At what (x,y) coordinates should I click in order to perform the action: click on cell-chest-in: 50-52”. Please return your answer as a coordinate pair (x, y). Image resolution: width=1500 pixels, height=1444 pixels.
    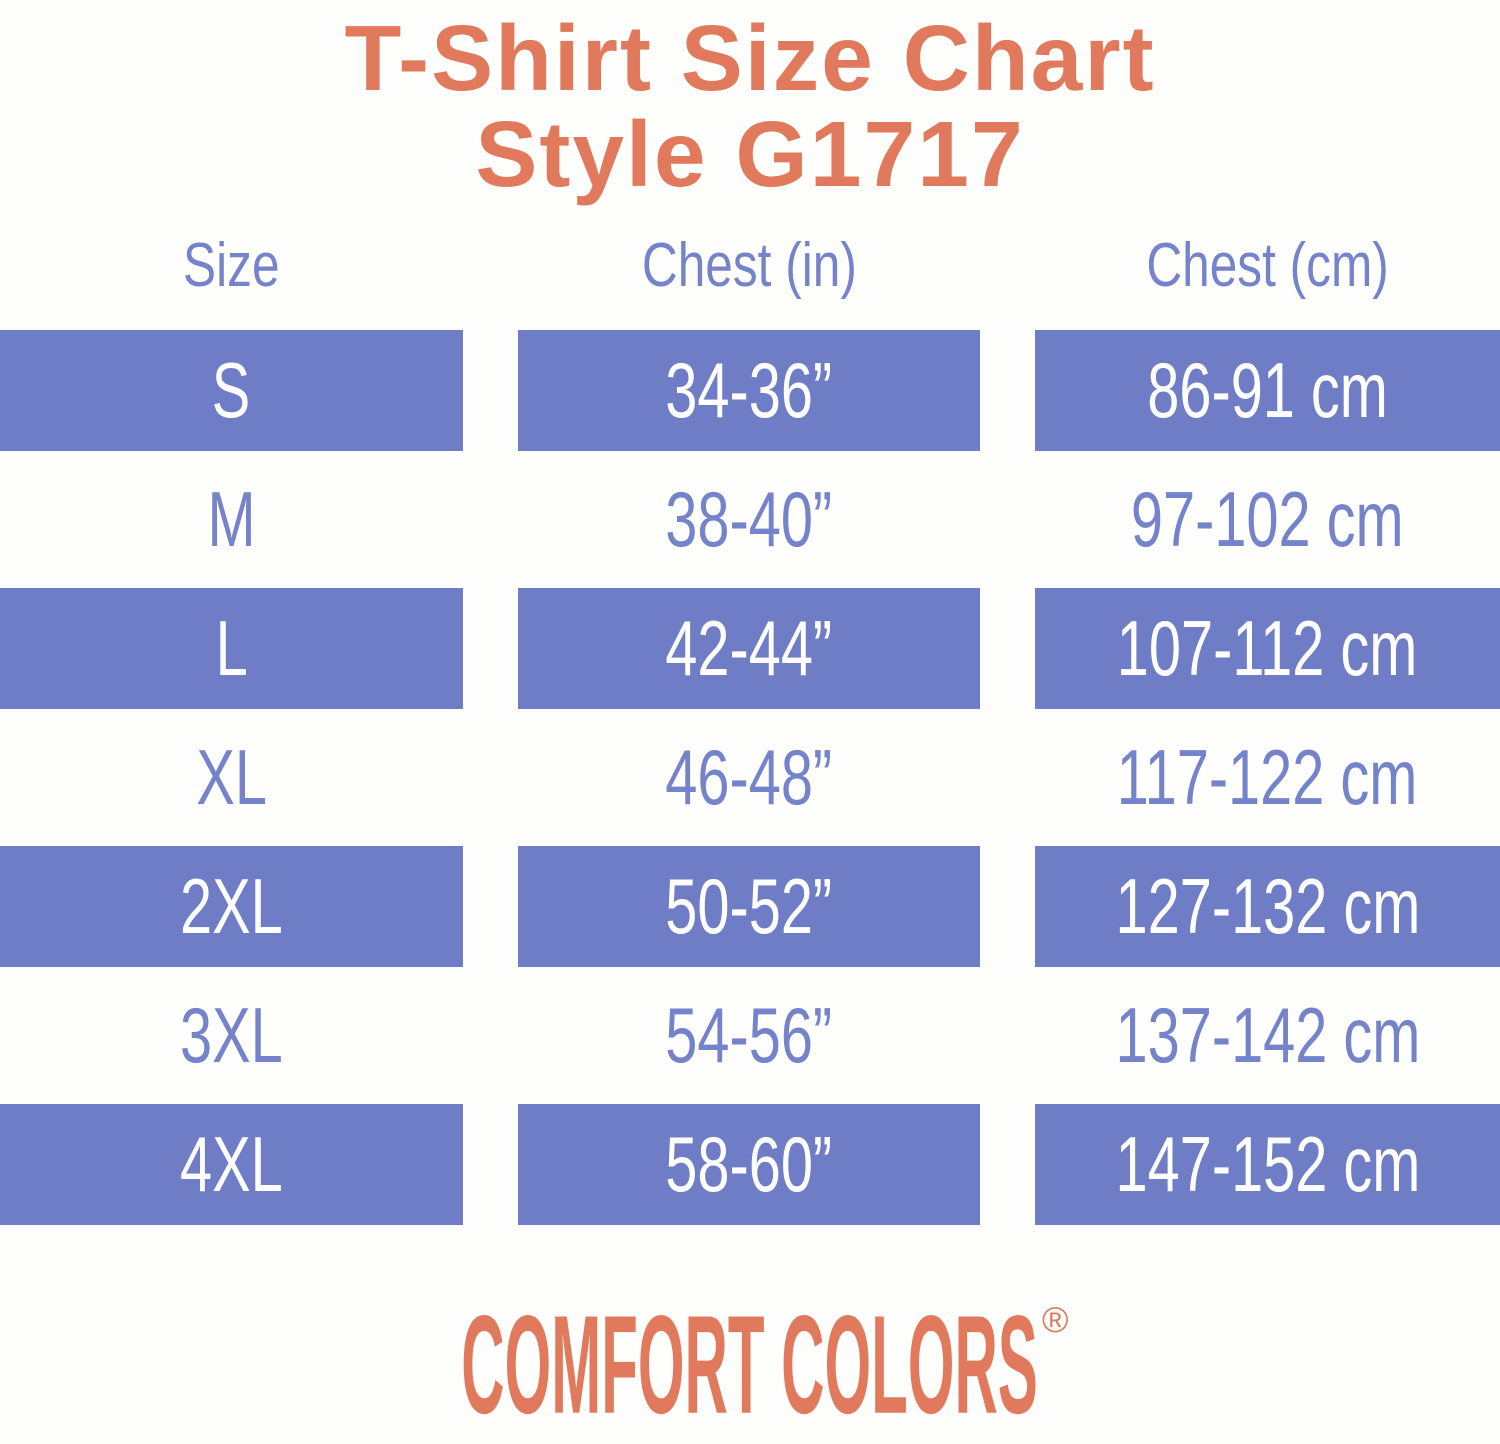
    Looking at the image, I should click on (749, 906).